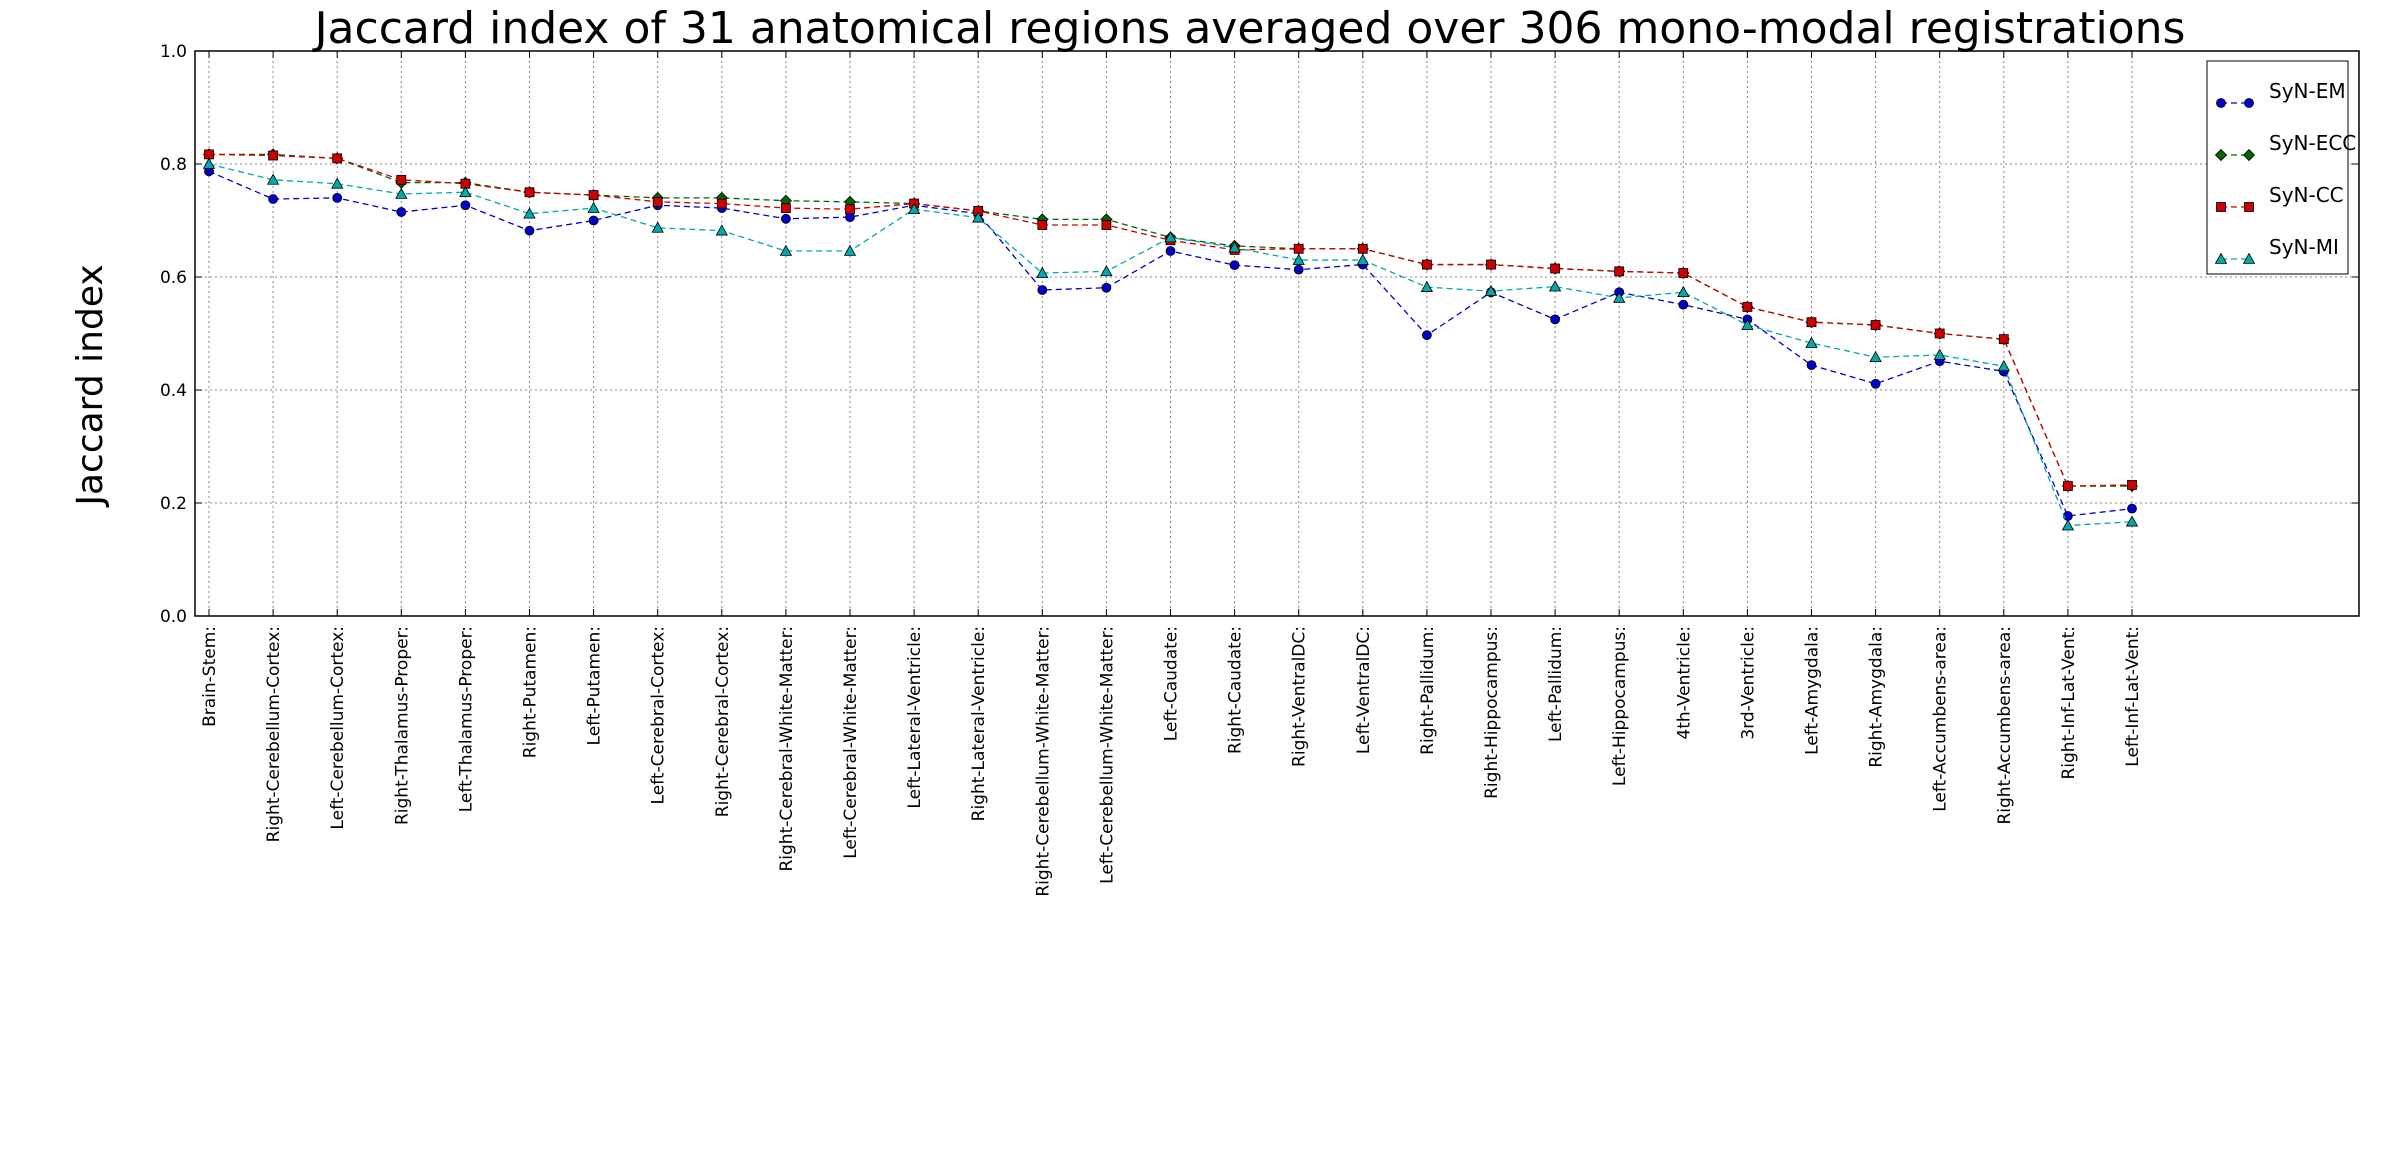 Image resolution: width=2400 pixels, height=1172 pixels. Describe the element at coordinates (173, 278) in the screenshot. I see `y-tick-label: 0.6` at that location.